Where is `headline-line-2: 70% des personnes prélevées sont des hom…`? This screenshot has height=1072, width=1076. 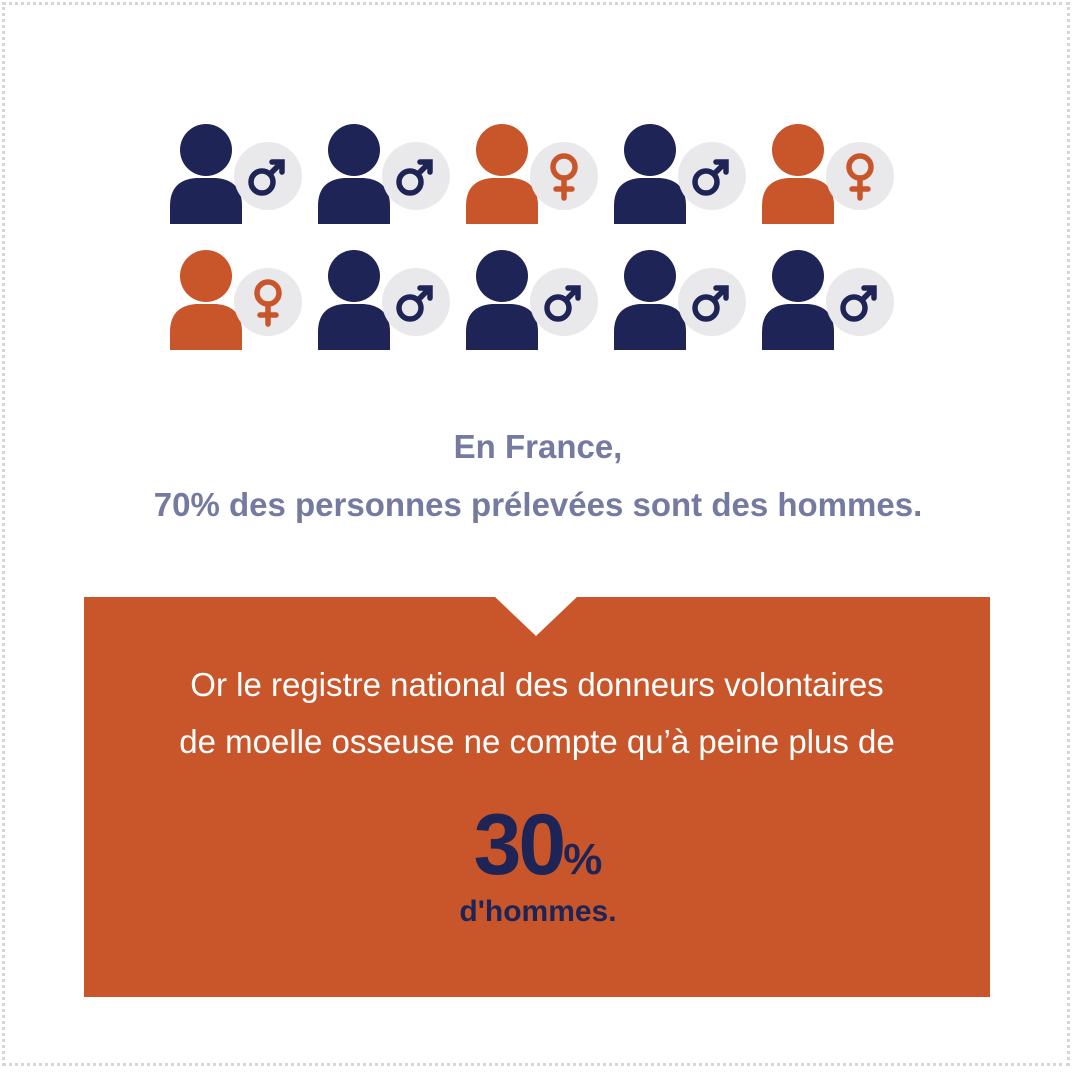 headline-line-2: 70% des personnes prélevées sont des hom… is located at coordinates (538, 504).